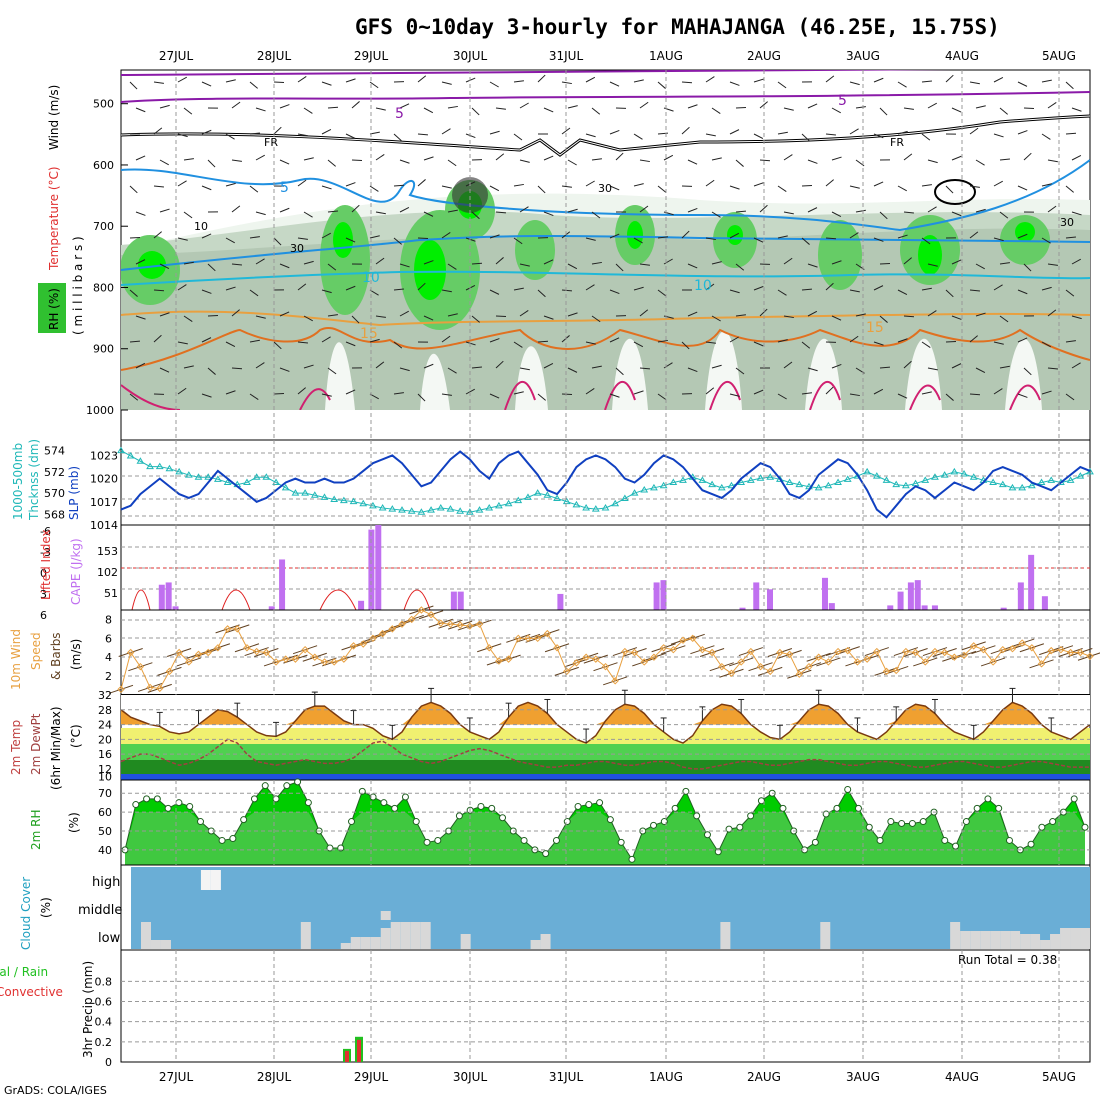 The width and height of the screenshot is (1100, 1100). What do you see at coordinates (43, 594) in the screenshot?
I see `li-tick: 3` at bounding box center [43, 594].